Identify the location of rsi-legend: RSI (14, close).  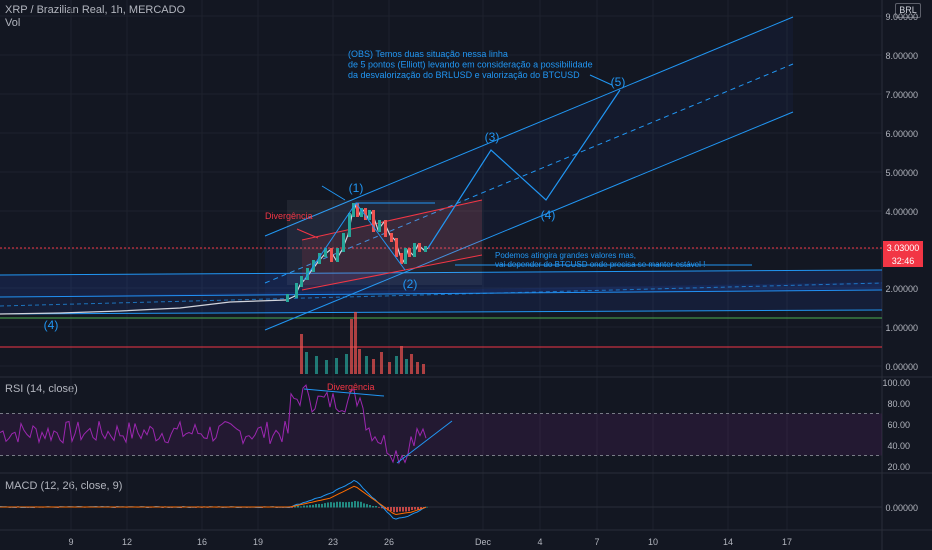
(41, 389).